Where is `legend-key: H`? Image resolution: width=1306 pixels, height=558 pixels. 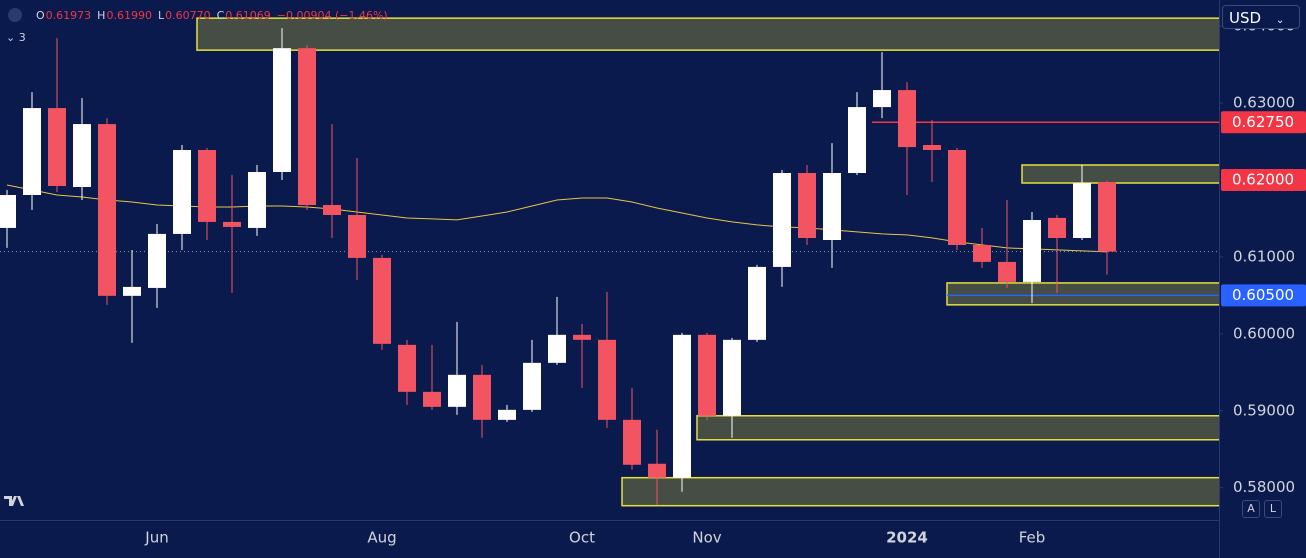
legend-key: H is located at coordinates (101, 15).